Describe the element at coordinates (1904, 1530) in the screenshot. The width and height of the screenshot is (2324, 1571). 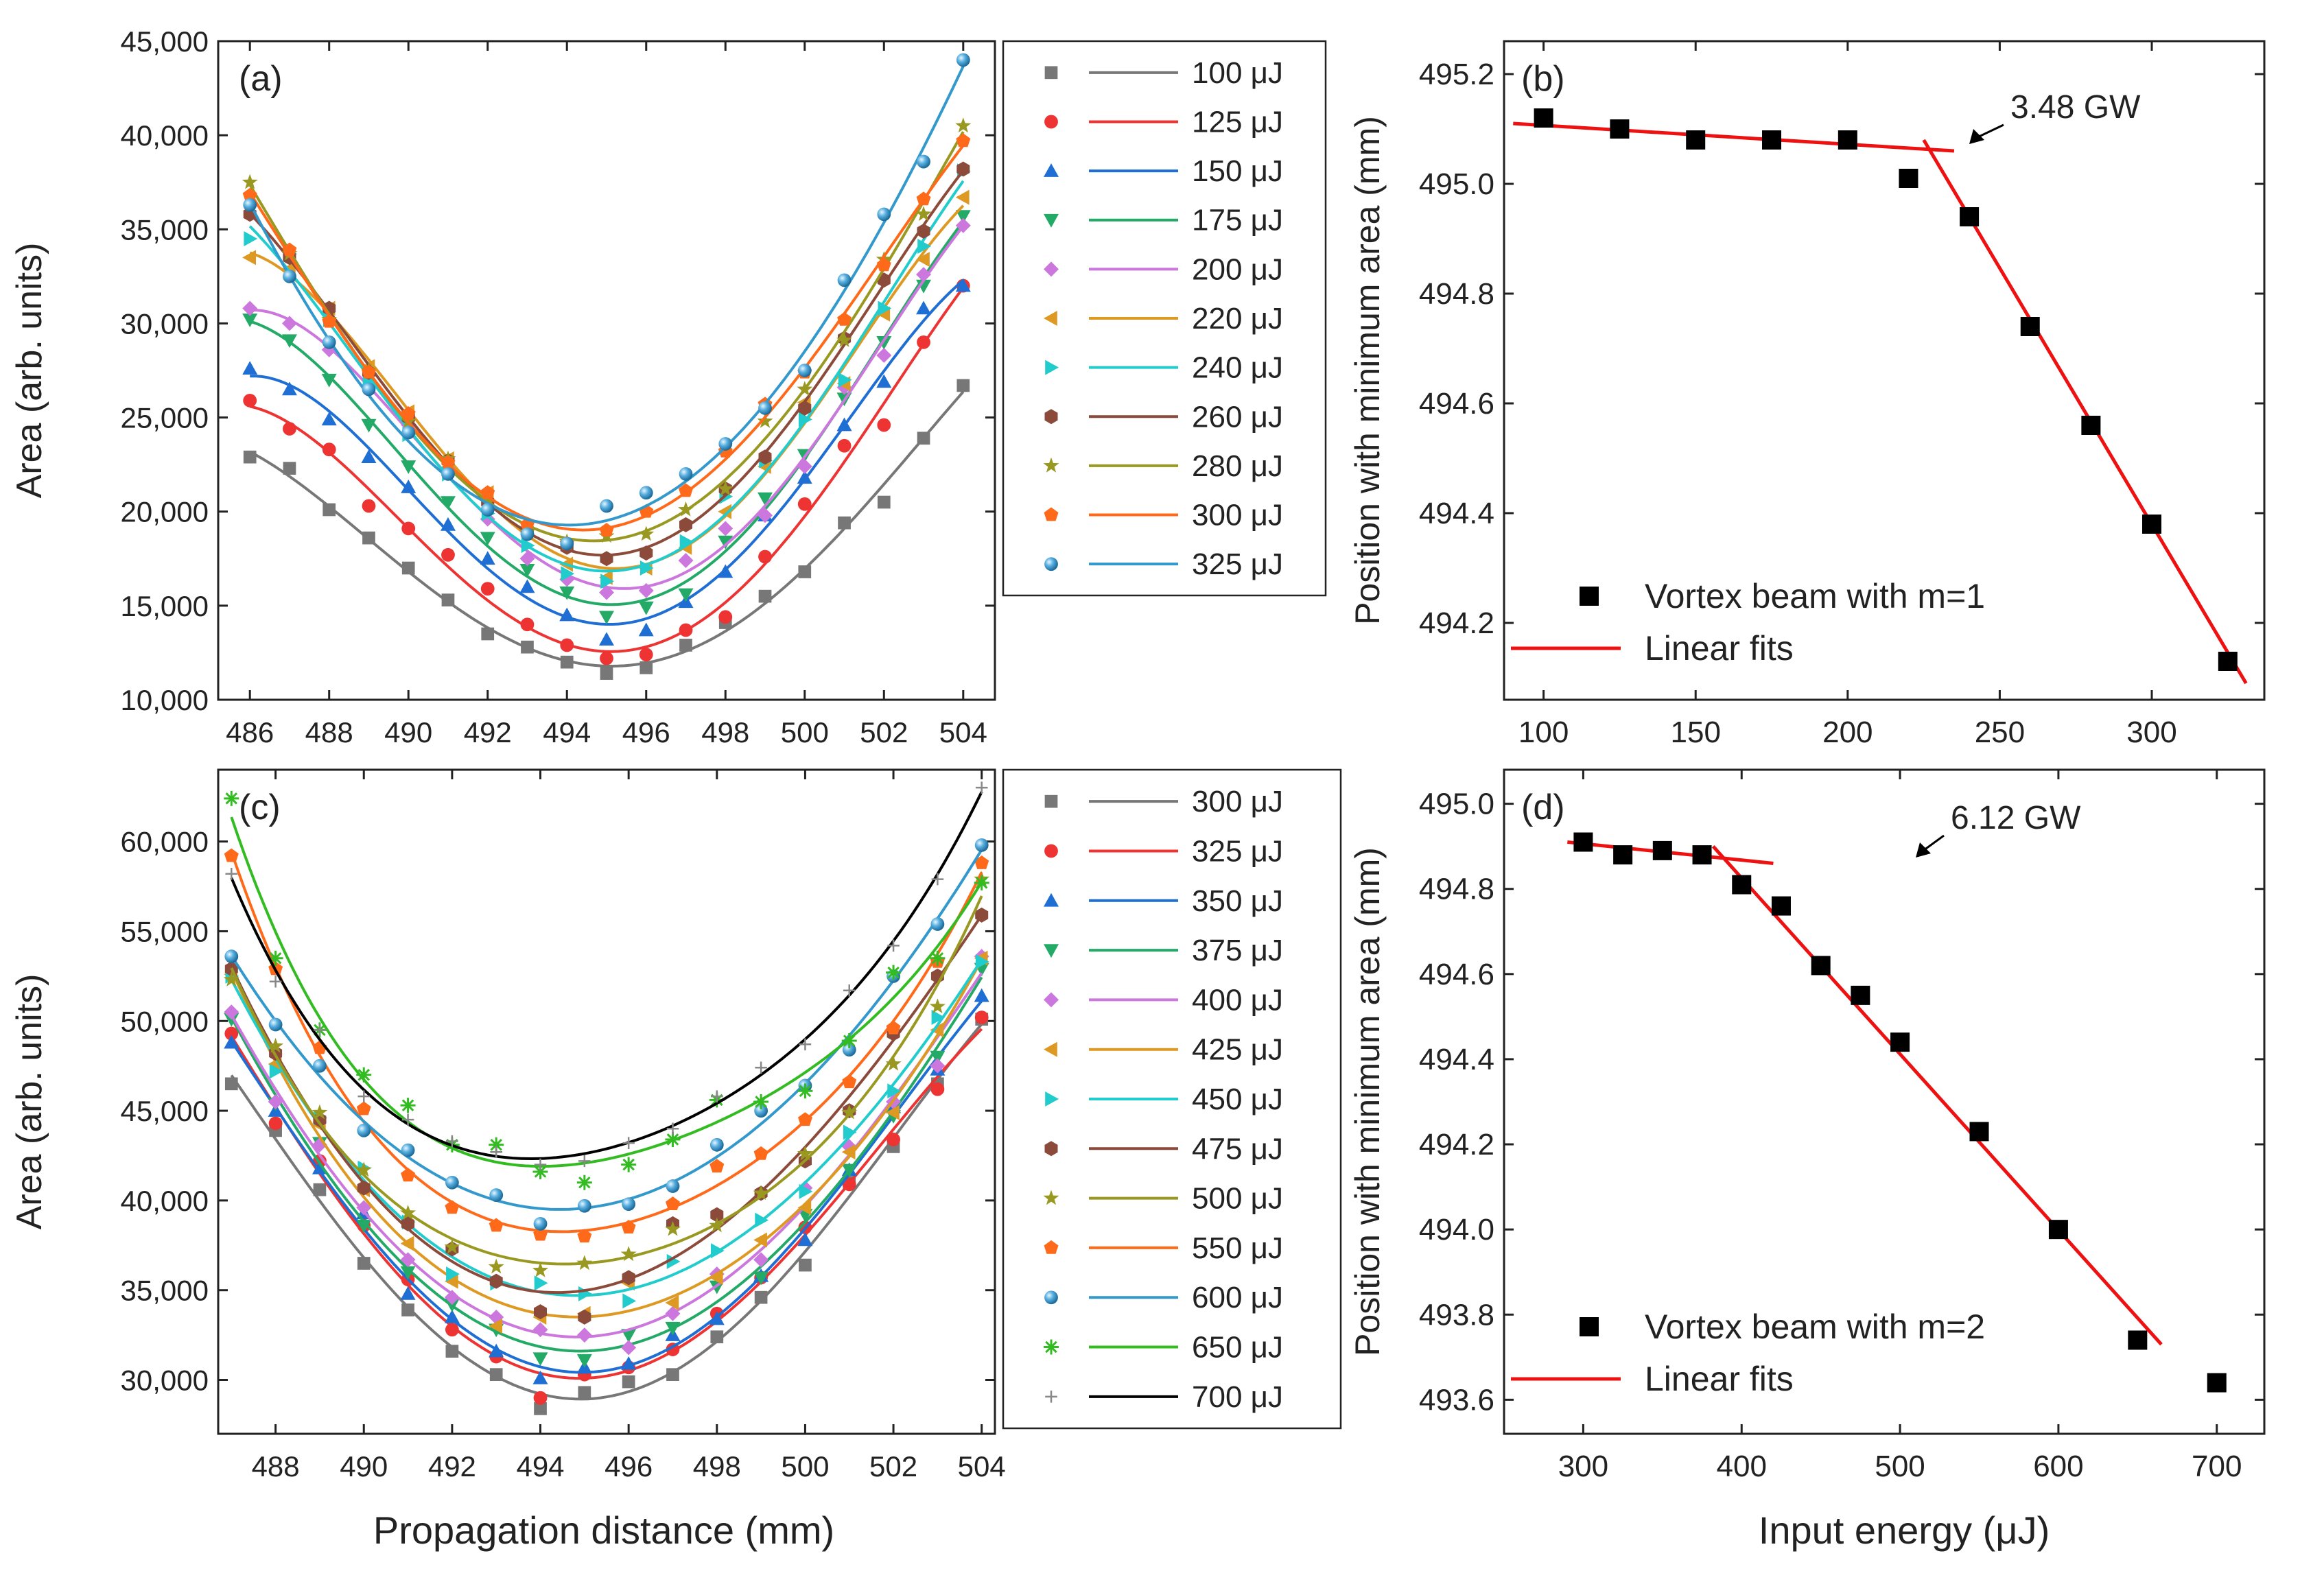
I see `shared-x-axis-label-right: Input energy (μJ)` at that location.